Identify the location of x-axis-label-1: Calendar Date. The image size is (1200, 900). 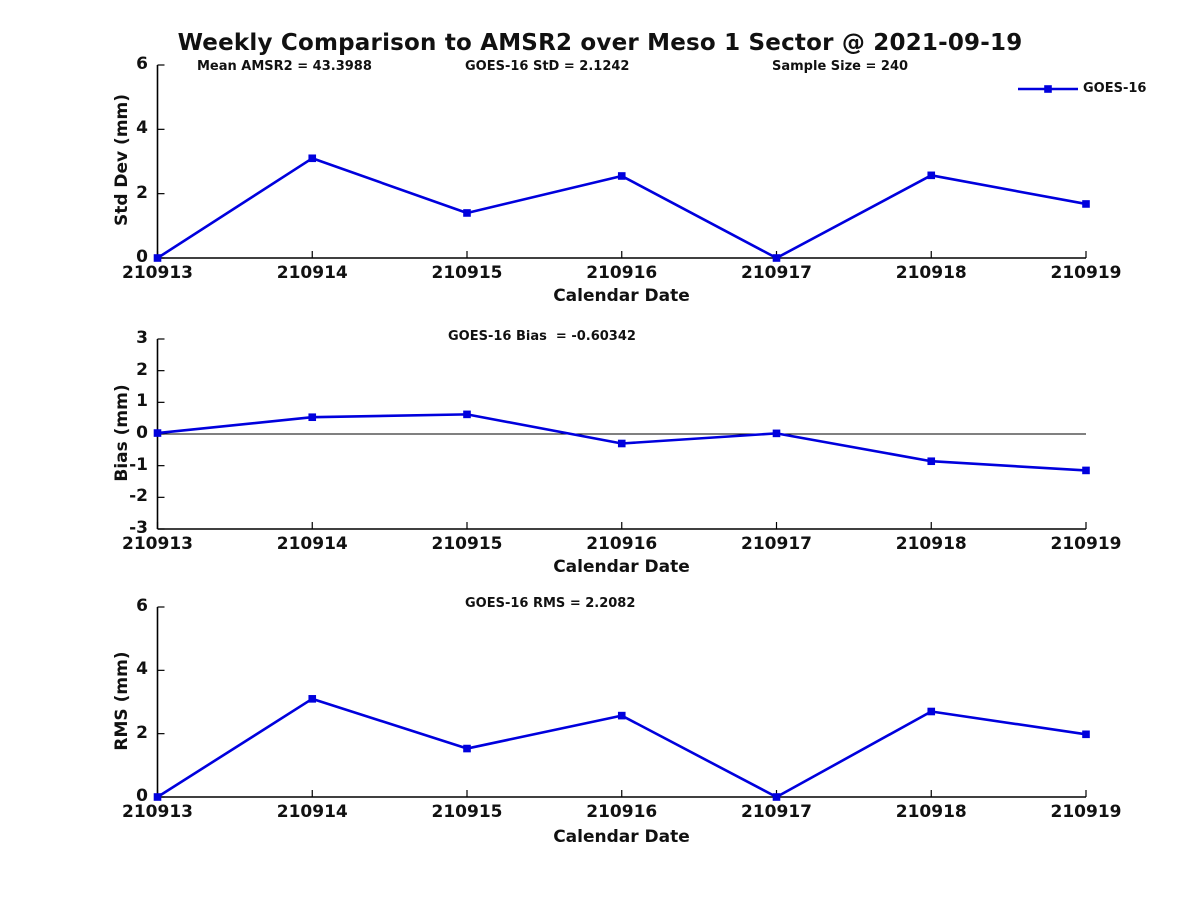
(621, 296).